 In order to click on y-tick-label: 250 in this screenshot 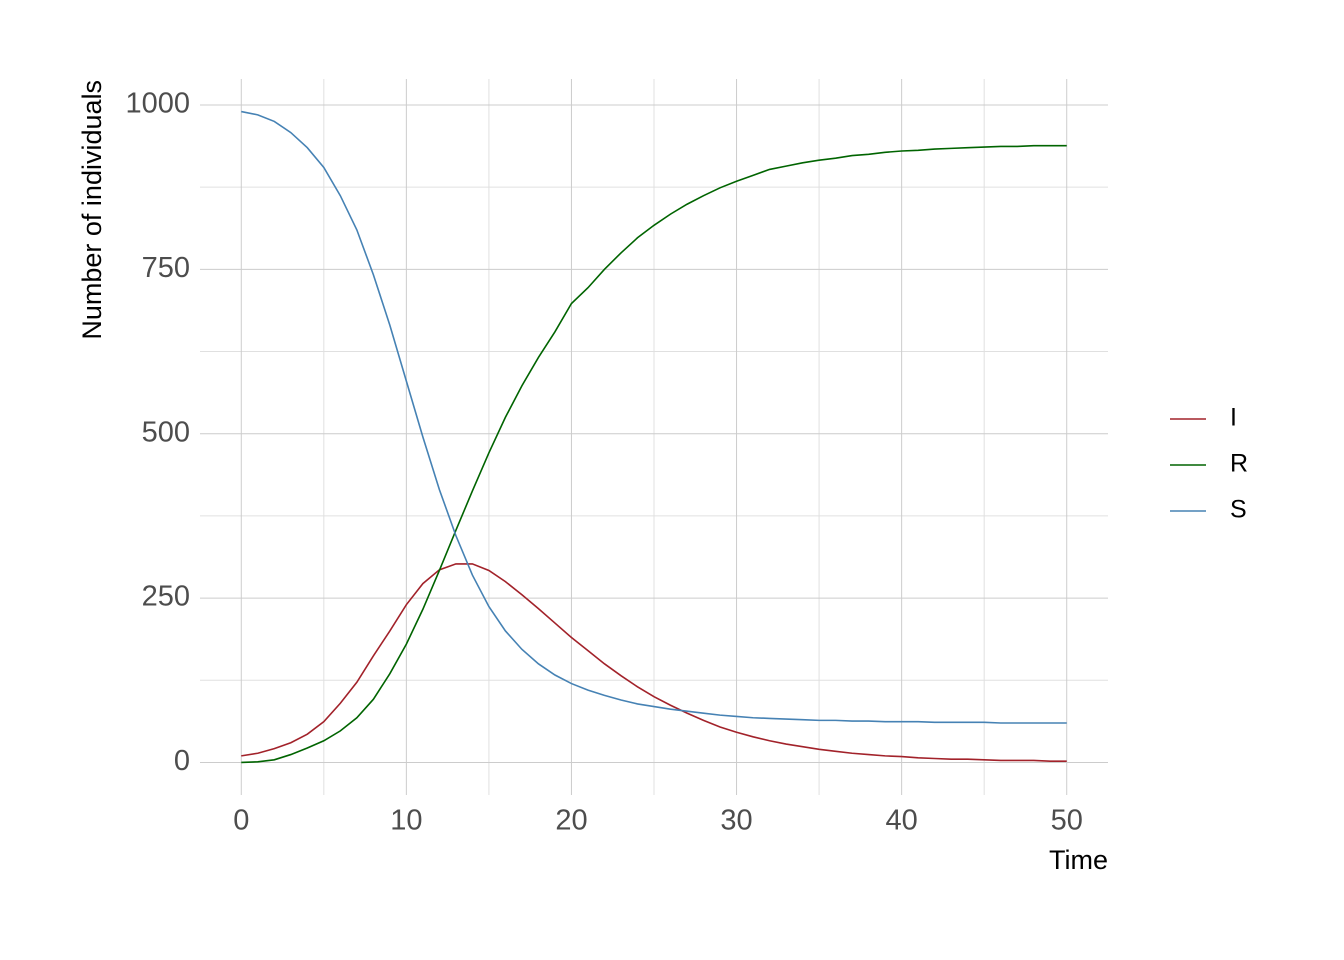, I will do `click(166, 597)`.